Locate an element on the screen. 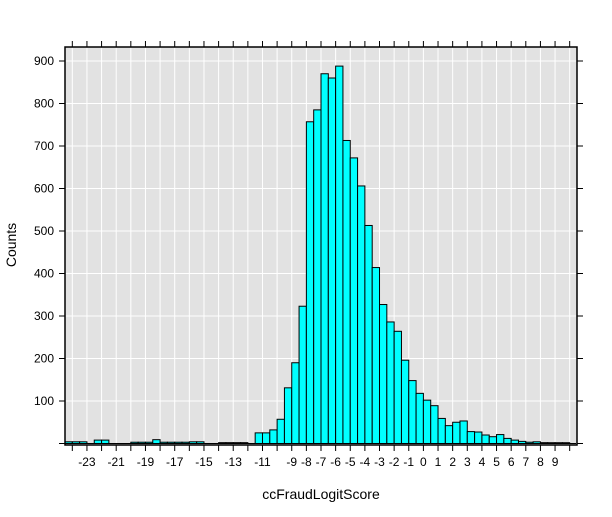  x-tick-label: 4 is located at coordinates (482, 462).